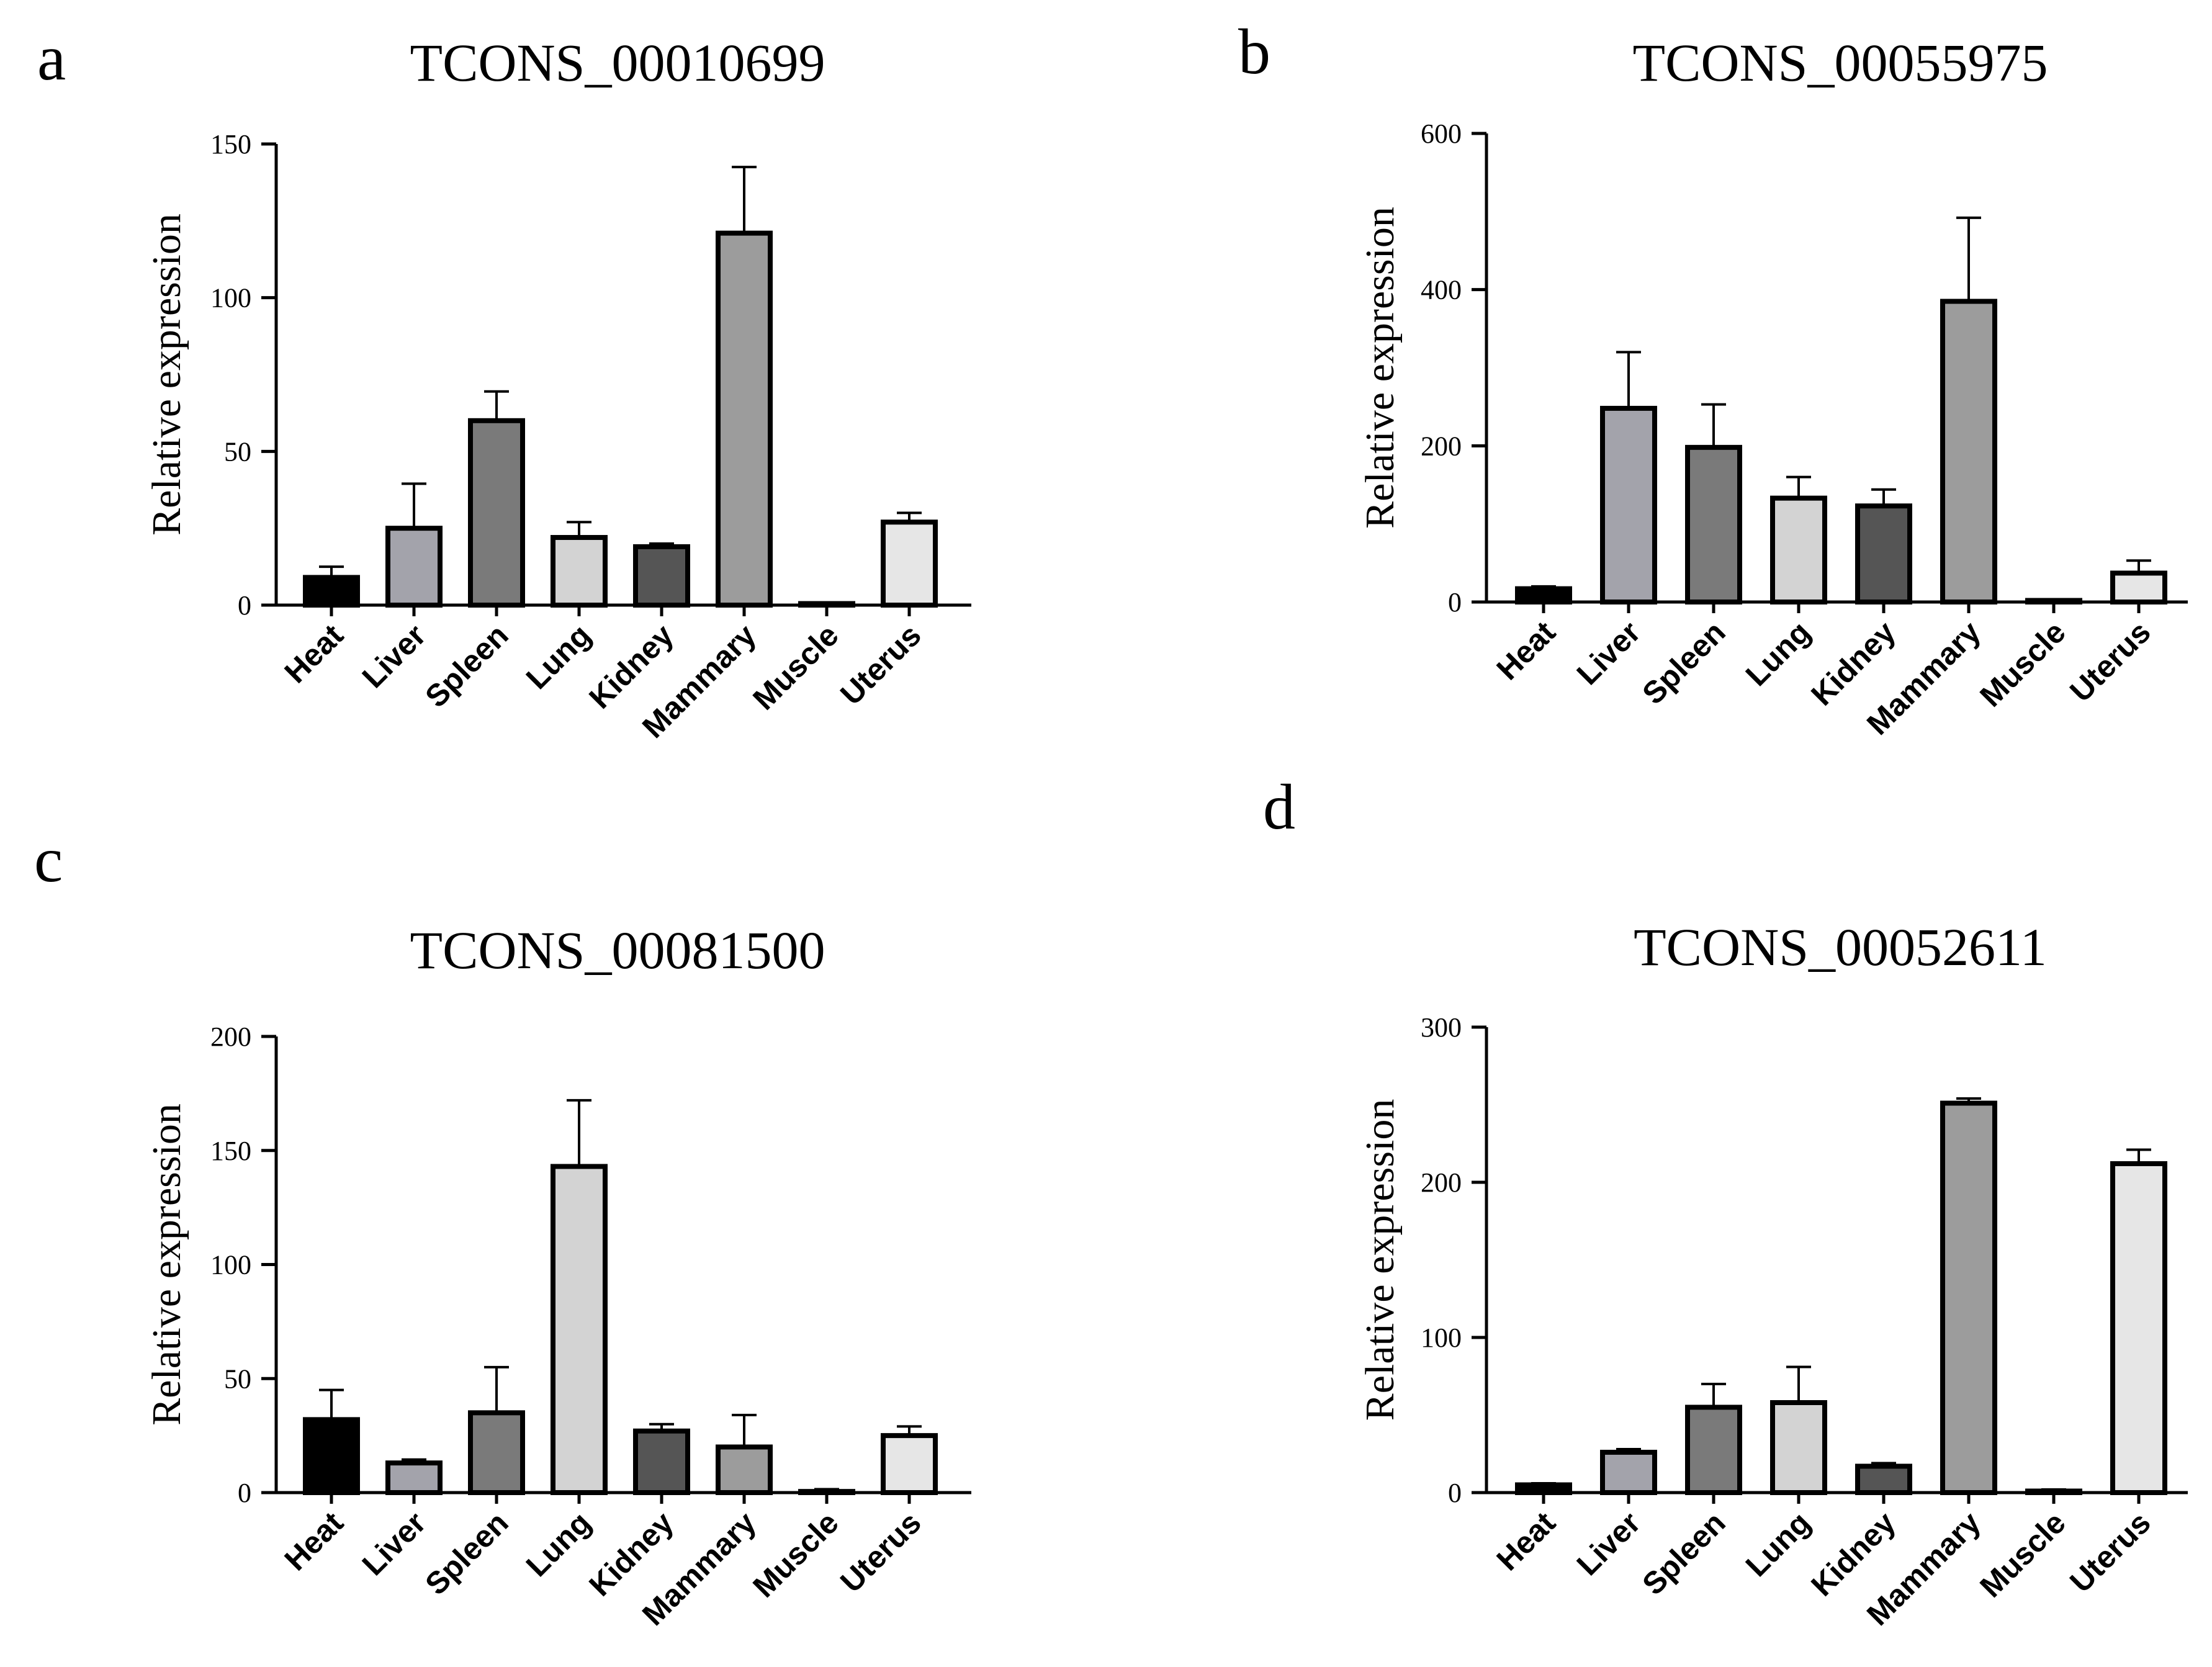 The width and height of the screenshot is (2212, 1667). I want to click on chart-title: TCONS_00010699, so click(617, 62).